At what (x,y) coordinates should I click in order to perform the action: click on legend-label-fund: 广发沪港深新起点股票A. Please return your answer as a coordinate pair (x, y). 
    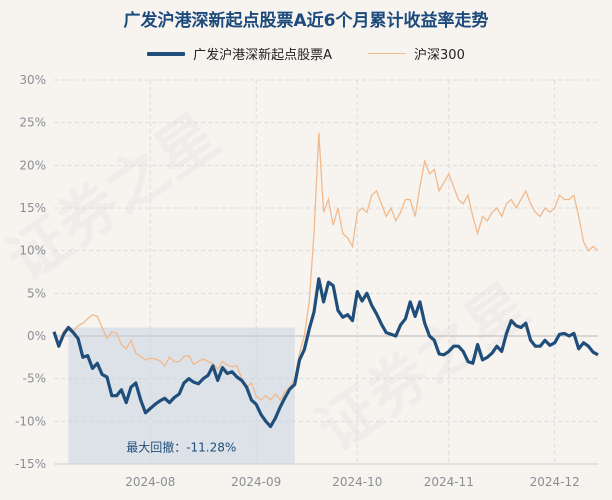
    Looking at the image, I should click on (263, 55).